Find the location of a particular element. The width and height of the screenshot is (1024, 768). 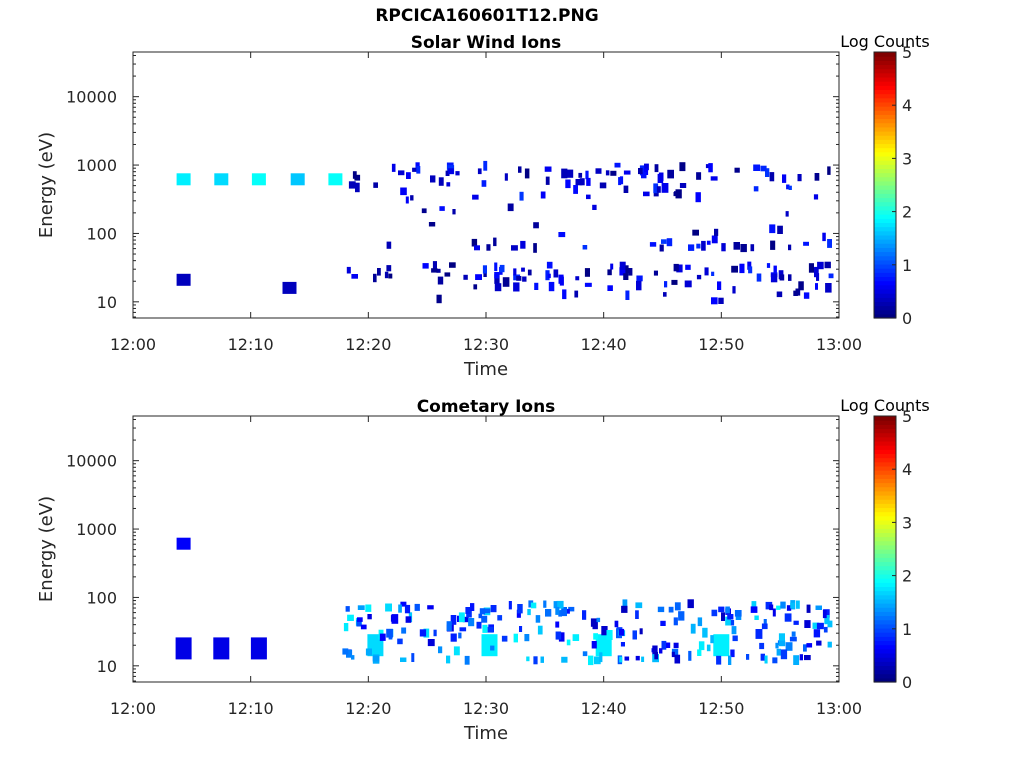

colorbar-frame is located at coordinates (885, 549).